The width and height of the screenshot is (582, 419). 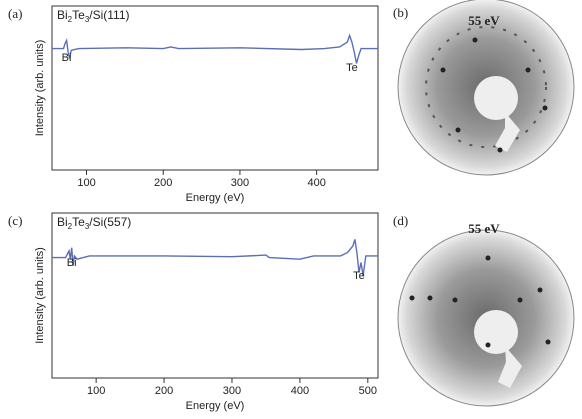 What do you see at coordinates (109, 15) in the screenshot?
I see `sample-label-part: /Si(111)` at bounding box center [109, 15].